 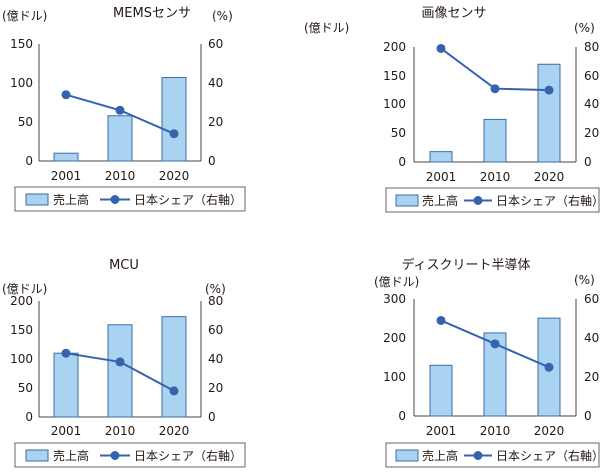 What do you see at coordinates (453, 13) in the screenshot?
I see `chart-title: 画像センサ` at bounding box center [453, 13].